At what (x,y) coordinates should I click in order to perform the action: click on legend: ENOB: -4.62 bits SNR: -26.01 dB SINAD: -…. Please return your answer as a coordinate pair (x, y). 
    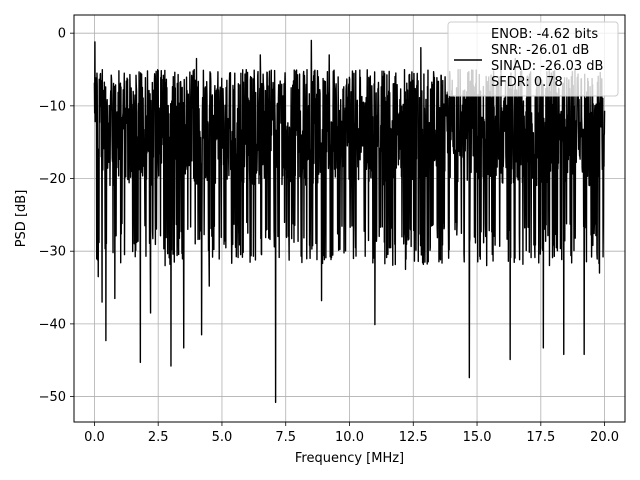
    Looking at the image, I should click on (533, 59).